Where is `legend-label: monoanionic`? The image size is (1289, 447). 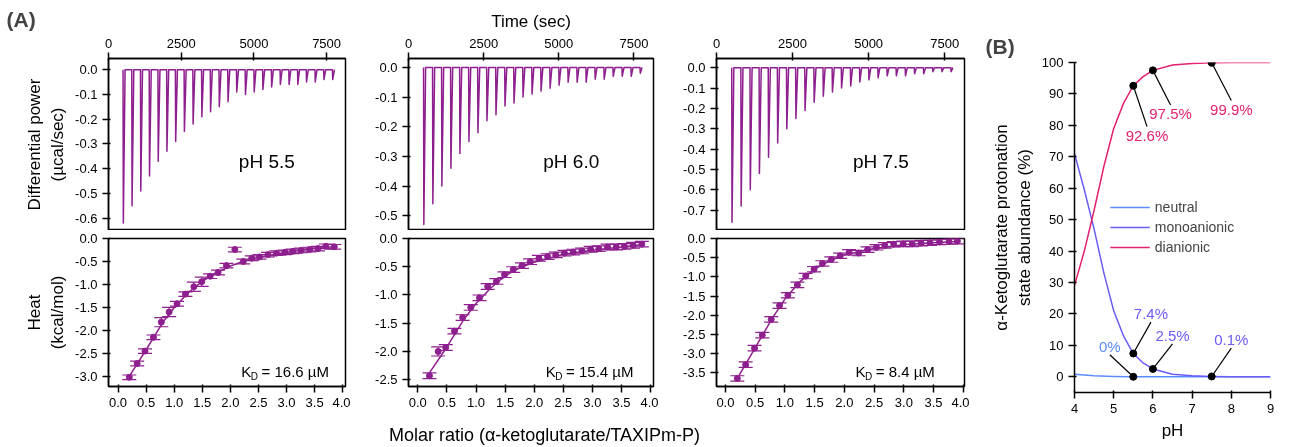 legend-label: monoanionic is located at coordinates (1194, 227).